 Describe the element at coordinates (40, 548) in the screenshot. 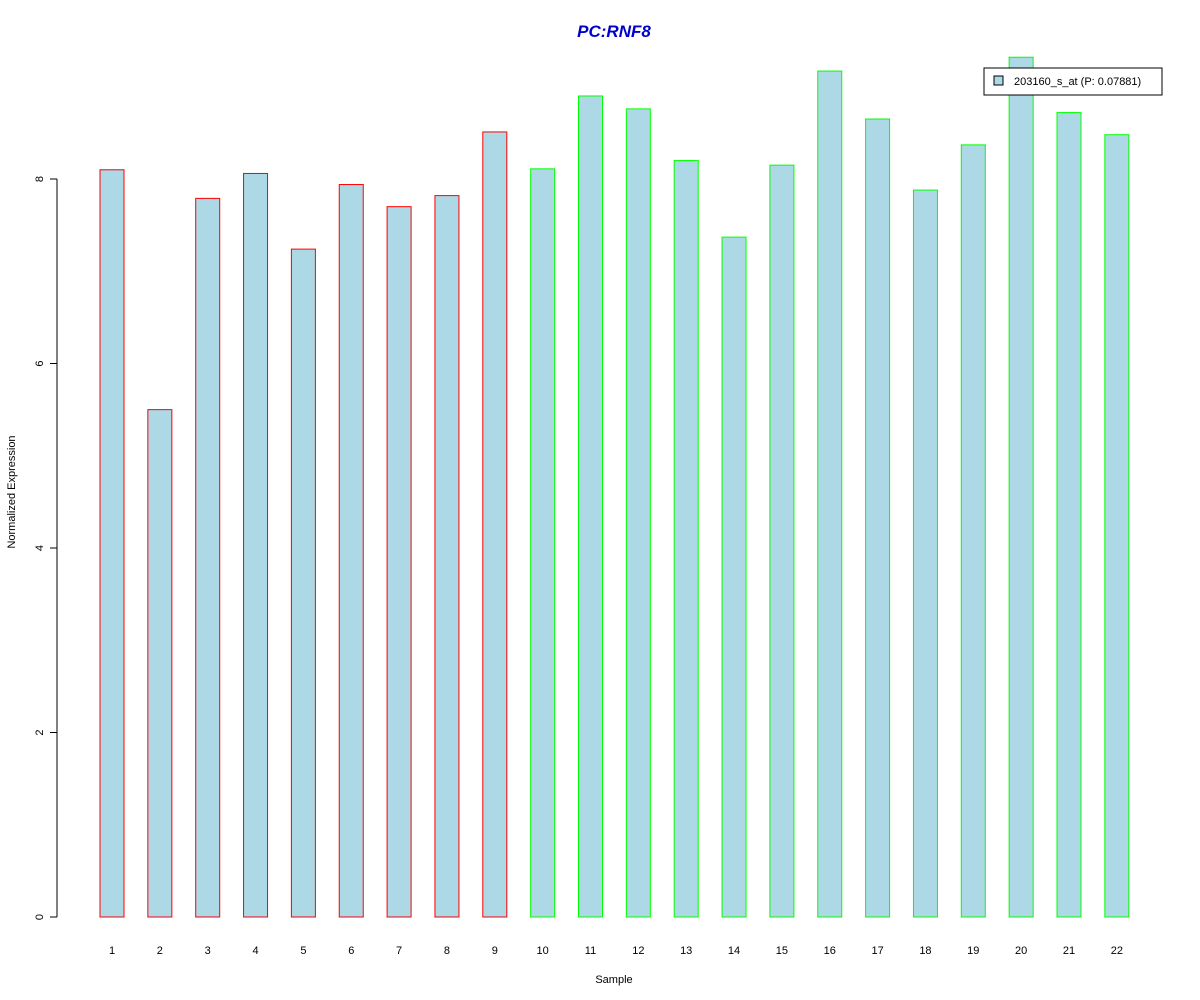

I see `y-tick-label: 4` at that location.